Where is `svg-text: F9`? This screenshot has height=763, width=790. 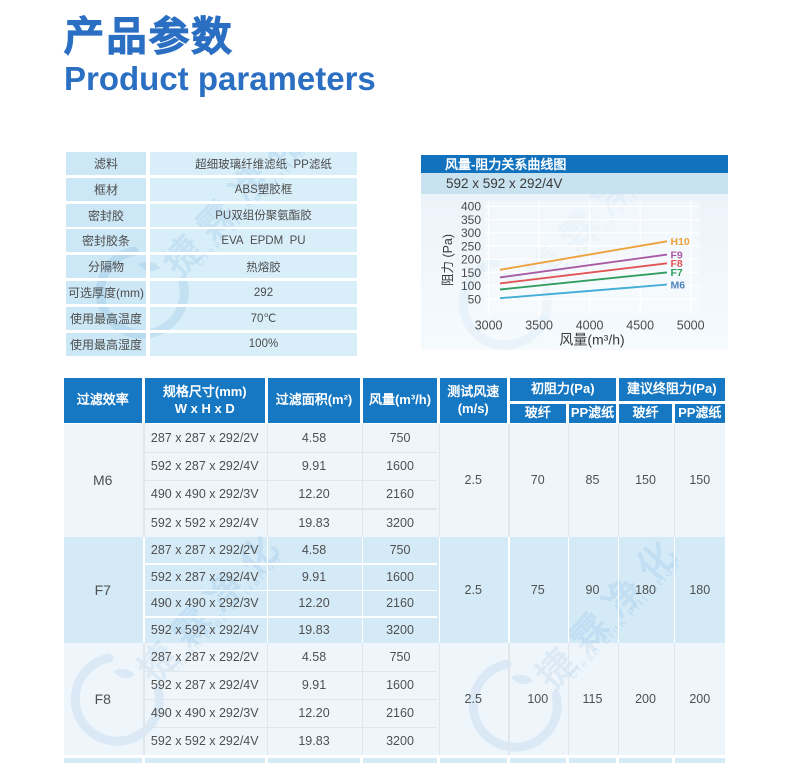 svg-text: F9 is located at coordinates (677, 255).